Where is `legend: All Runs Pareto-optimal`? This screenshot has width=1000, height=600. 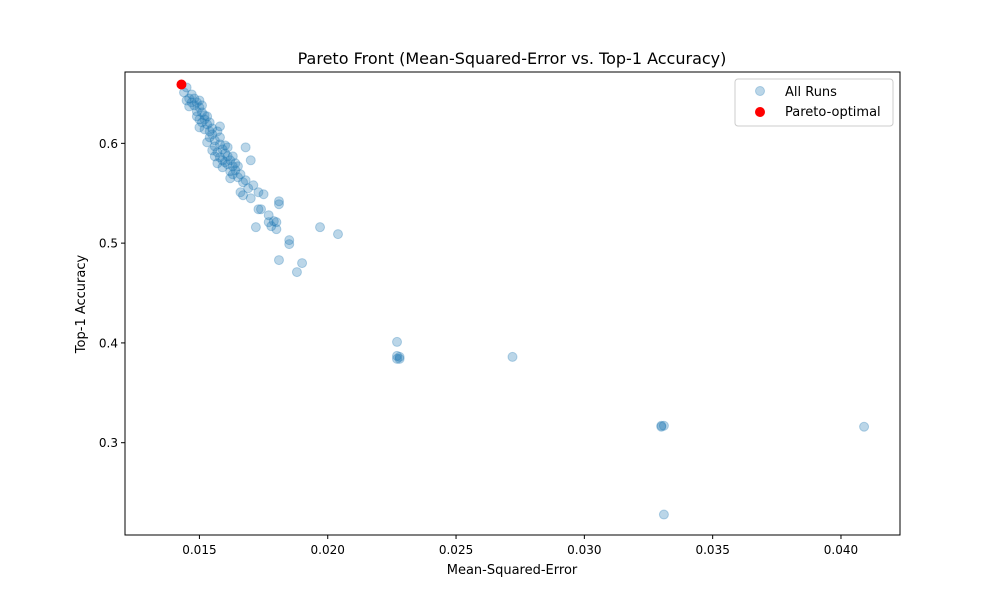
legend: All Runs Pareto-optimal is located at coordinates (814, 102).